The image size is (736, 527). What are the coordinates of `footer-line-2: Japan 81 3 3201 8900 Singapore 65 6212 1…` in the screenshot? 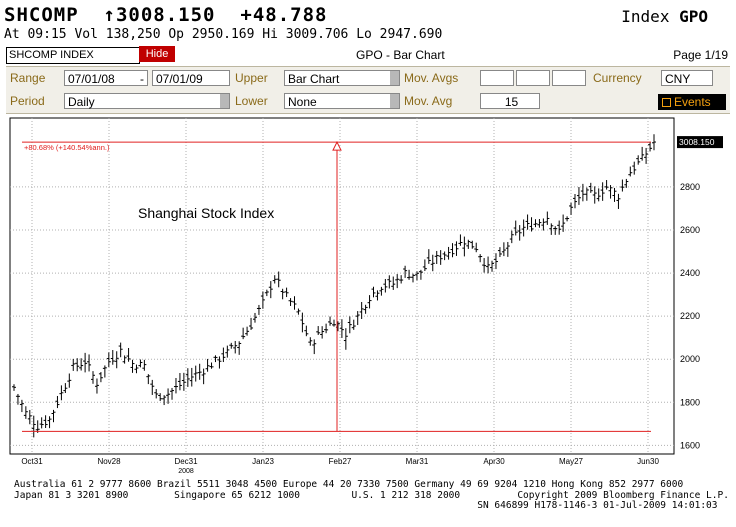 It's located at (371, 495).